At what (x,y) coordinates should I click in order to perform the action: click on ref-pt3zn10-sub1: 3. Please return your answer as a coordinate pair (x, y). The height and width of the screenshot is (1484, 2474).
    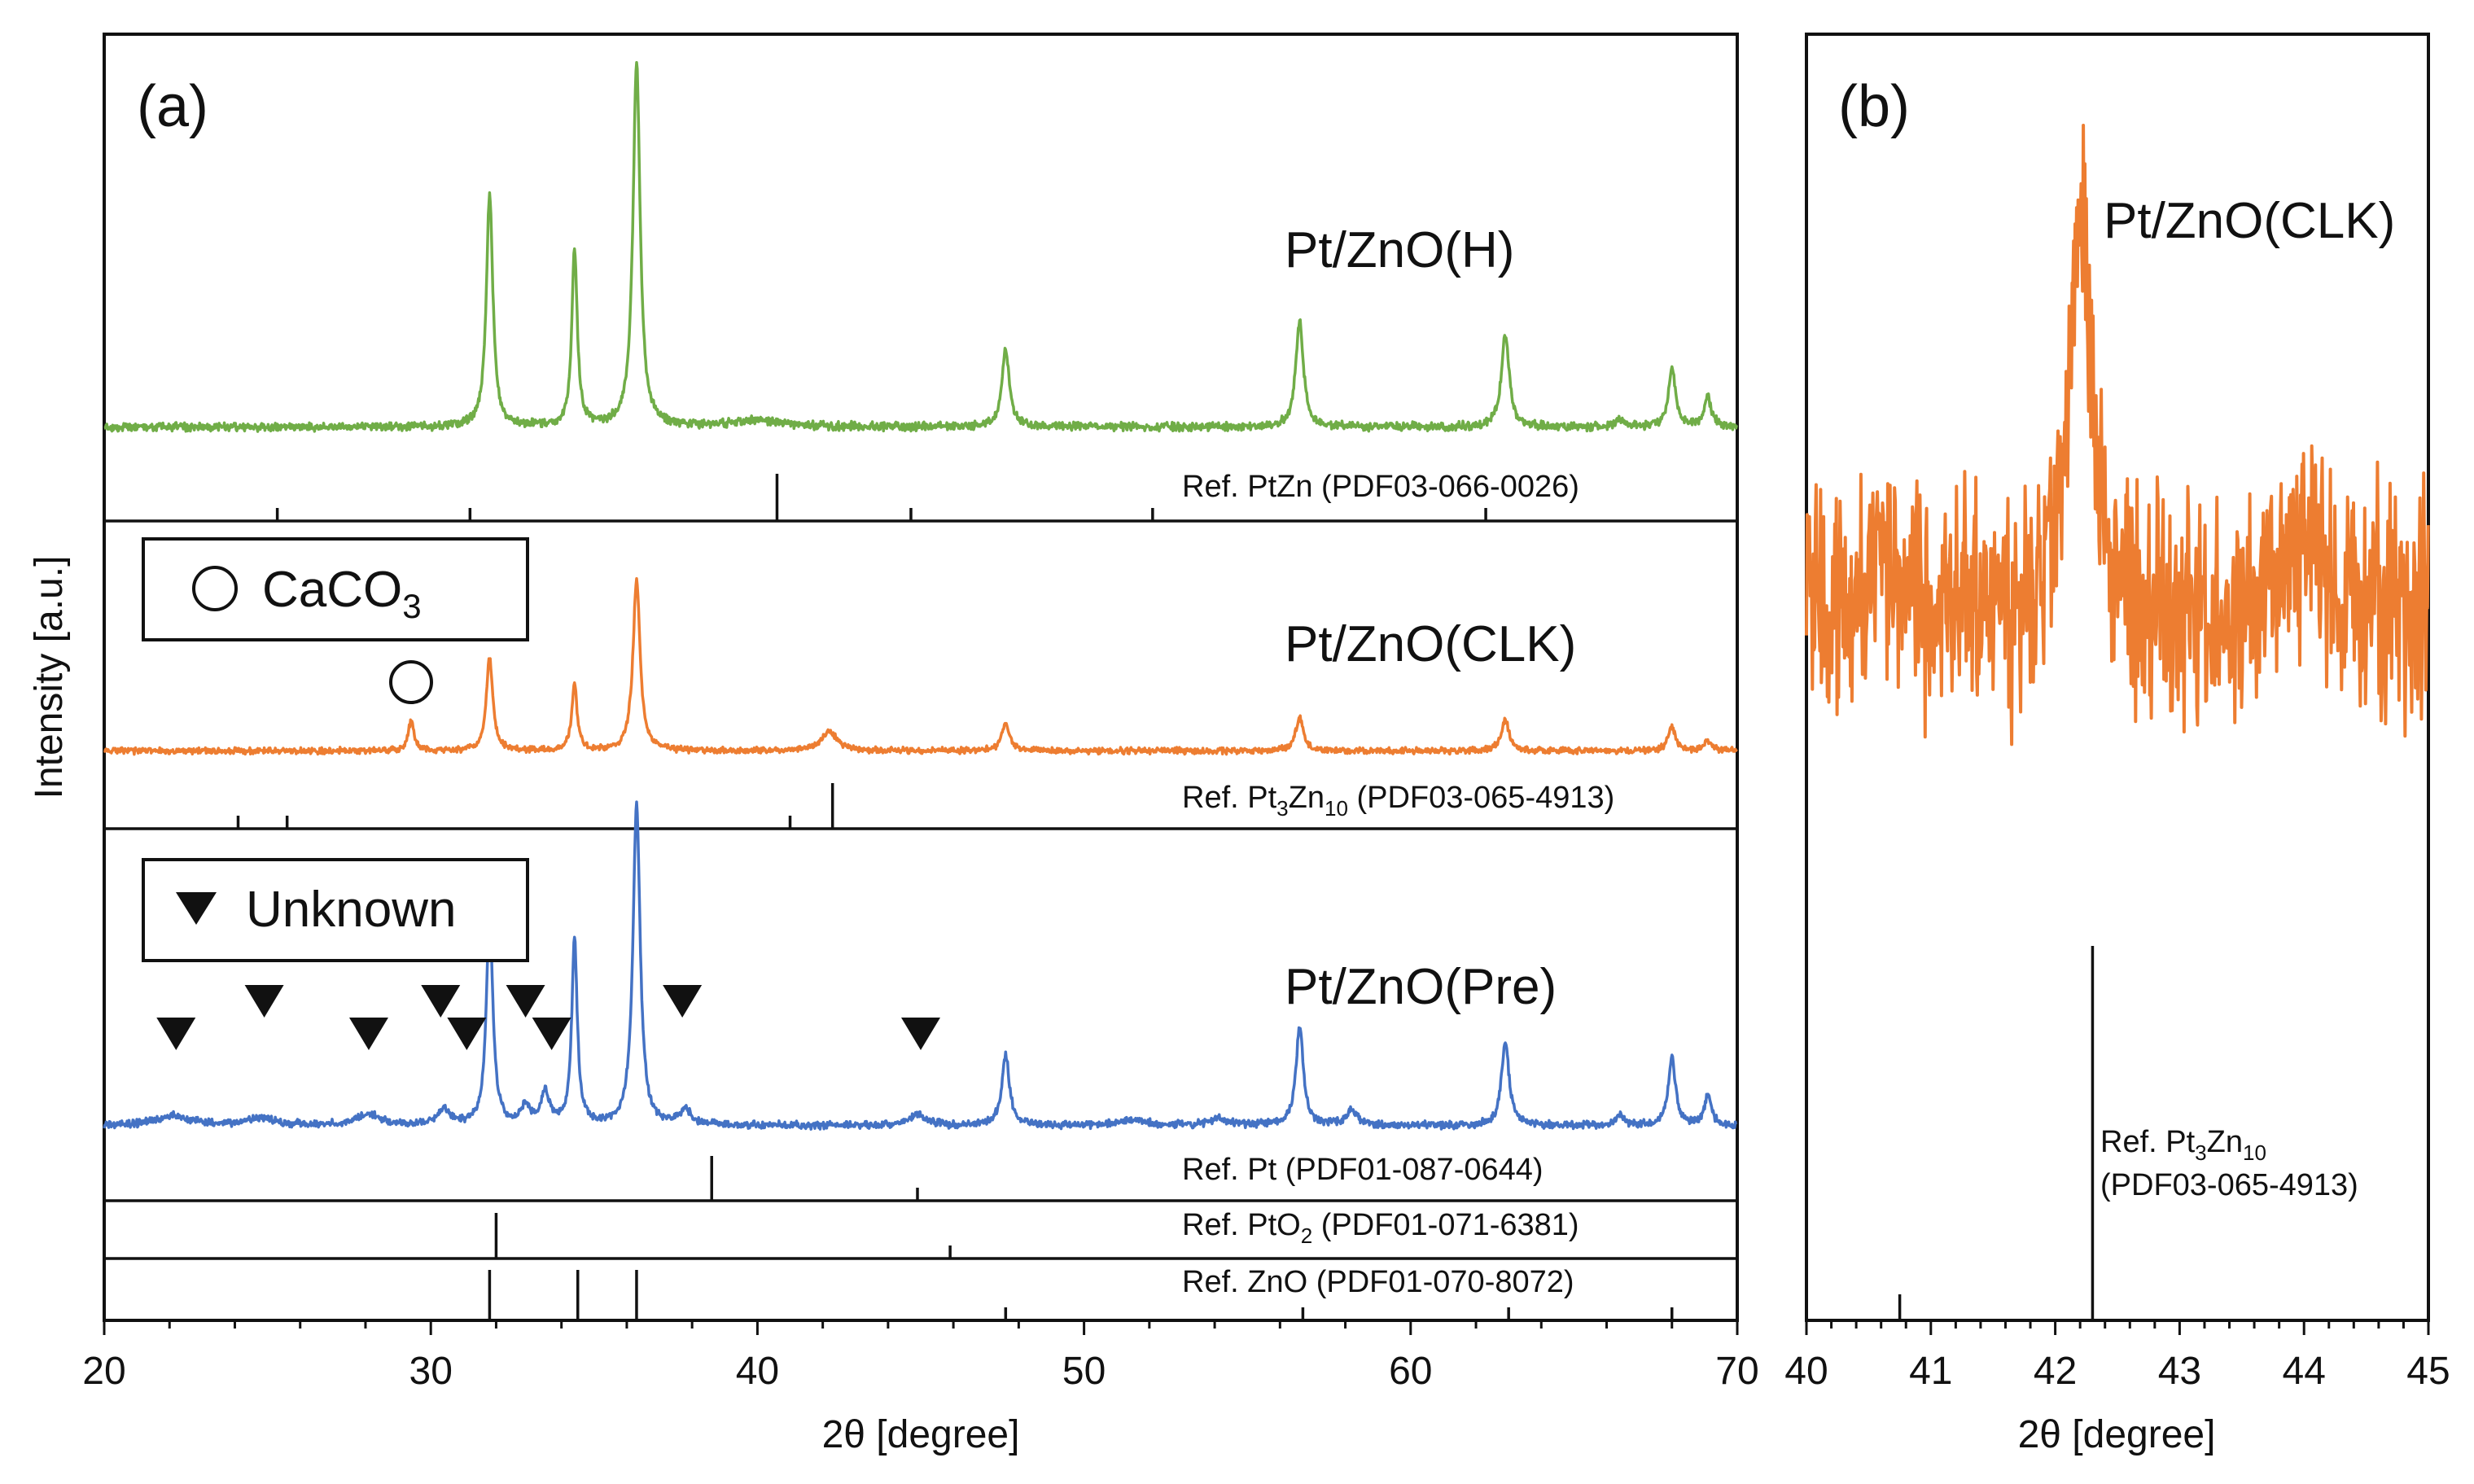
    Looking at the image, I should click on (1282, 809).